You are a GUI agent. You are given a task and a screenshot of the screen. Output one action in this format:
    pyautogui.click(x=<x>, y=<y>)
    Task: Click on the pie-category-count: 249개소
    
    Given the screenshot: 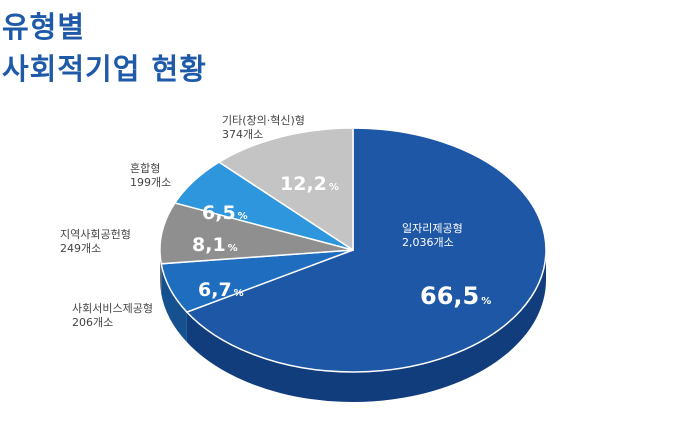 What is the action you would take?
    pyautogui.click(x=80, y=248)
    